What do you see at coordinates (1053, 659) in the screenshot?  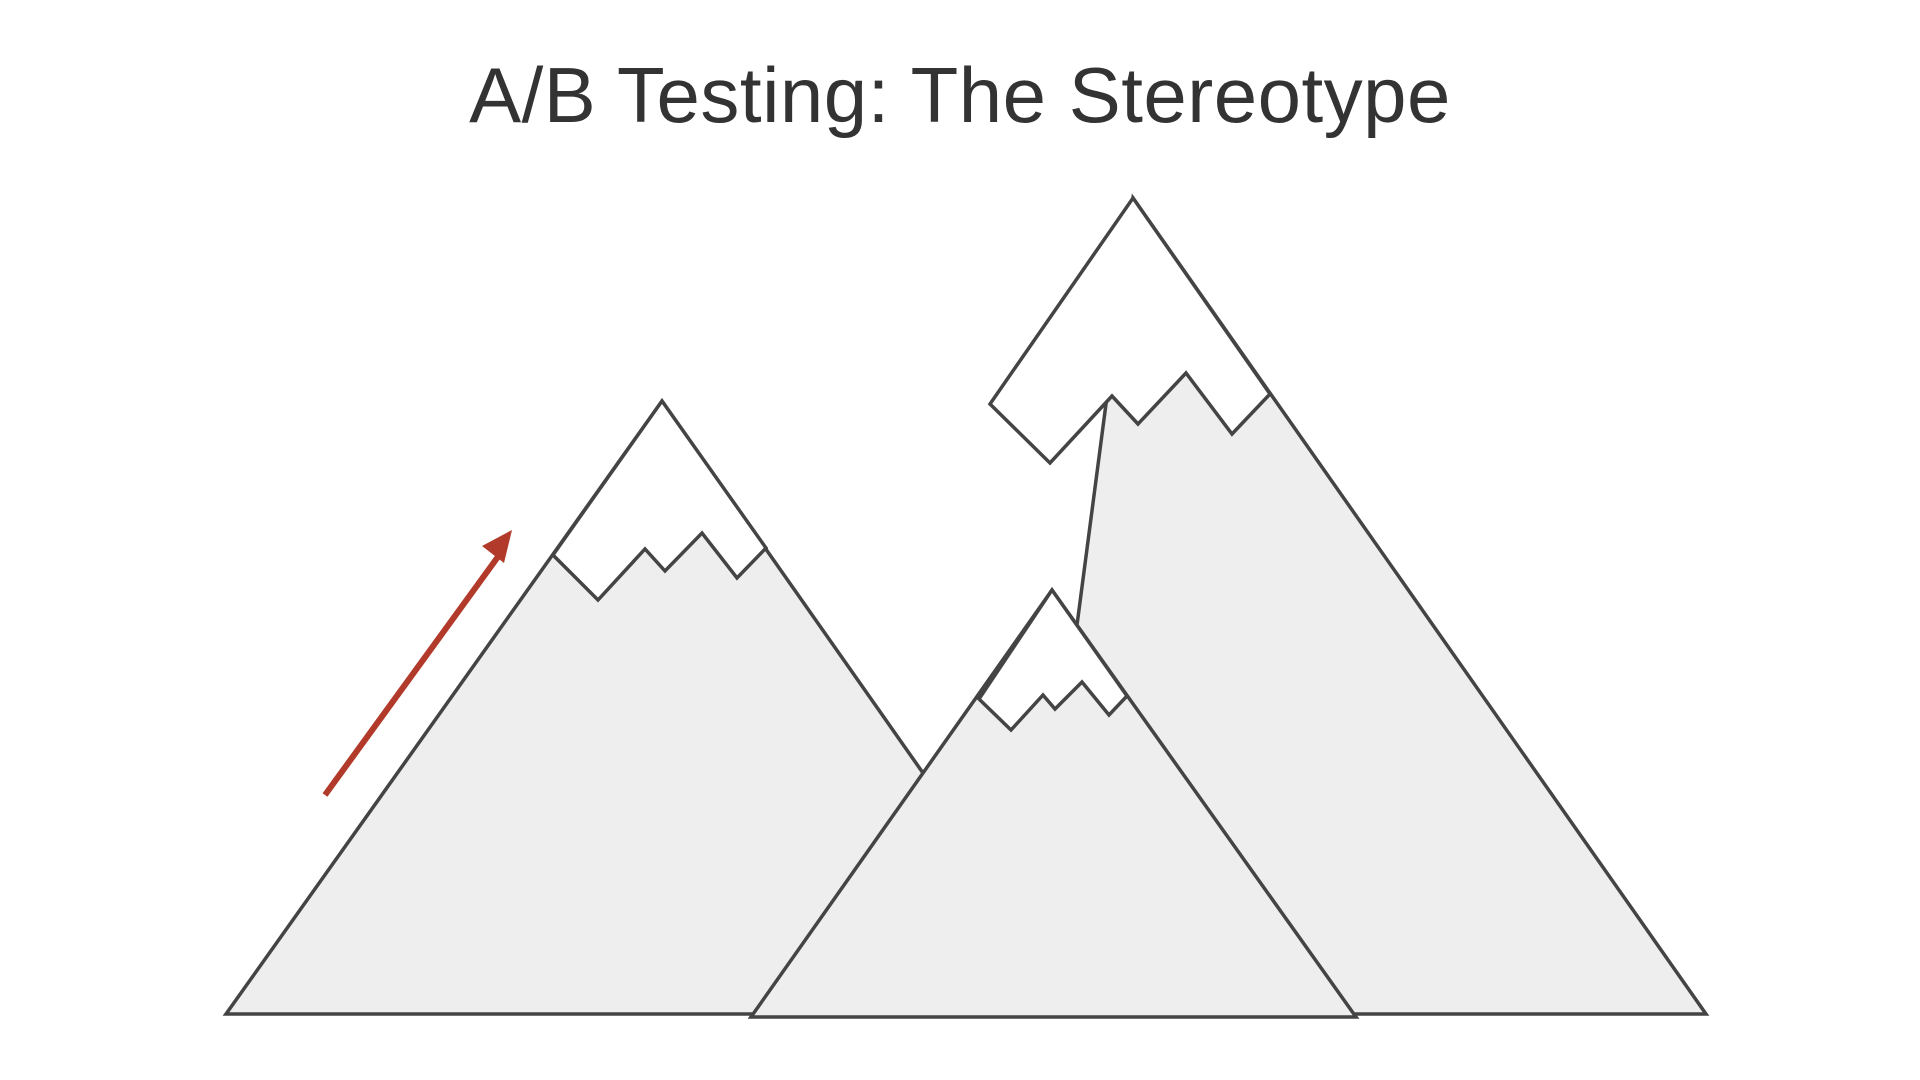 I see `front-center-mountain-snow` at bounding box center [1053, 659].